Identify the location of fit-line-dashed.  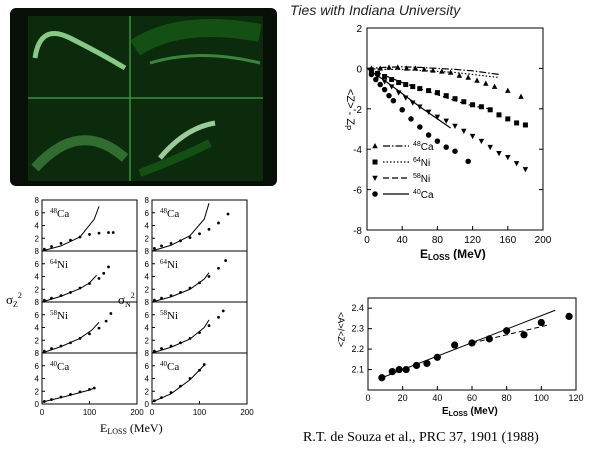
(511, 334).